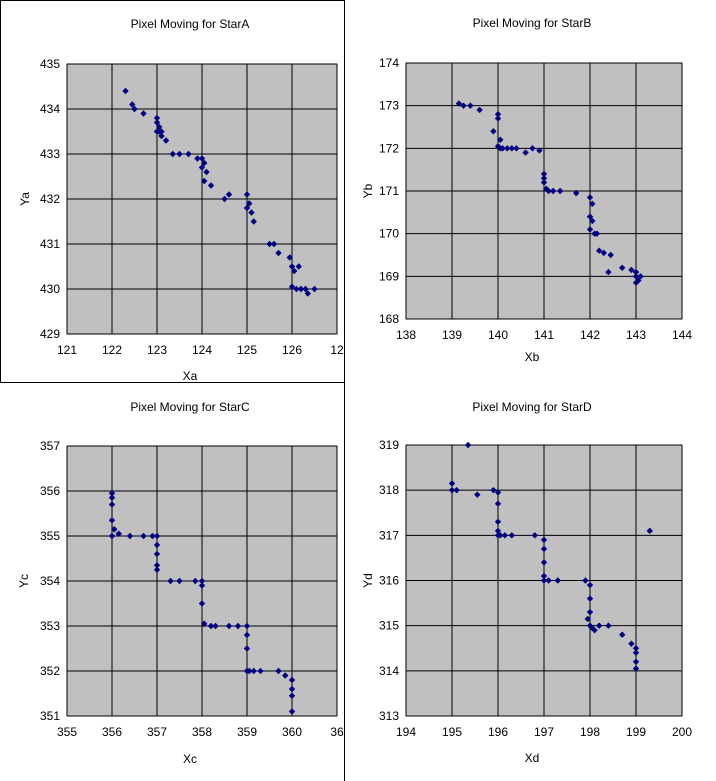 This screenshot has width=716, height=781. I want to click on x-tick-label: 198, so click(590, 732).